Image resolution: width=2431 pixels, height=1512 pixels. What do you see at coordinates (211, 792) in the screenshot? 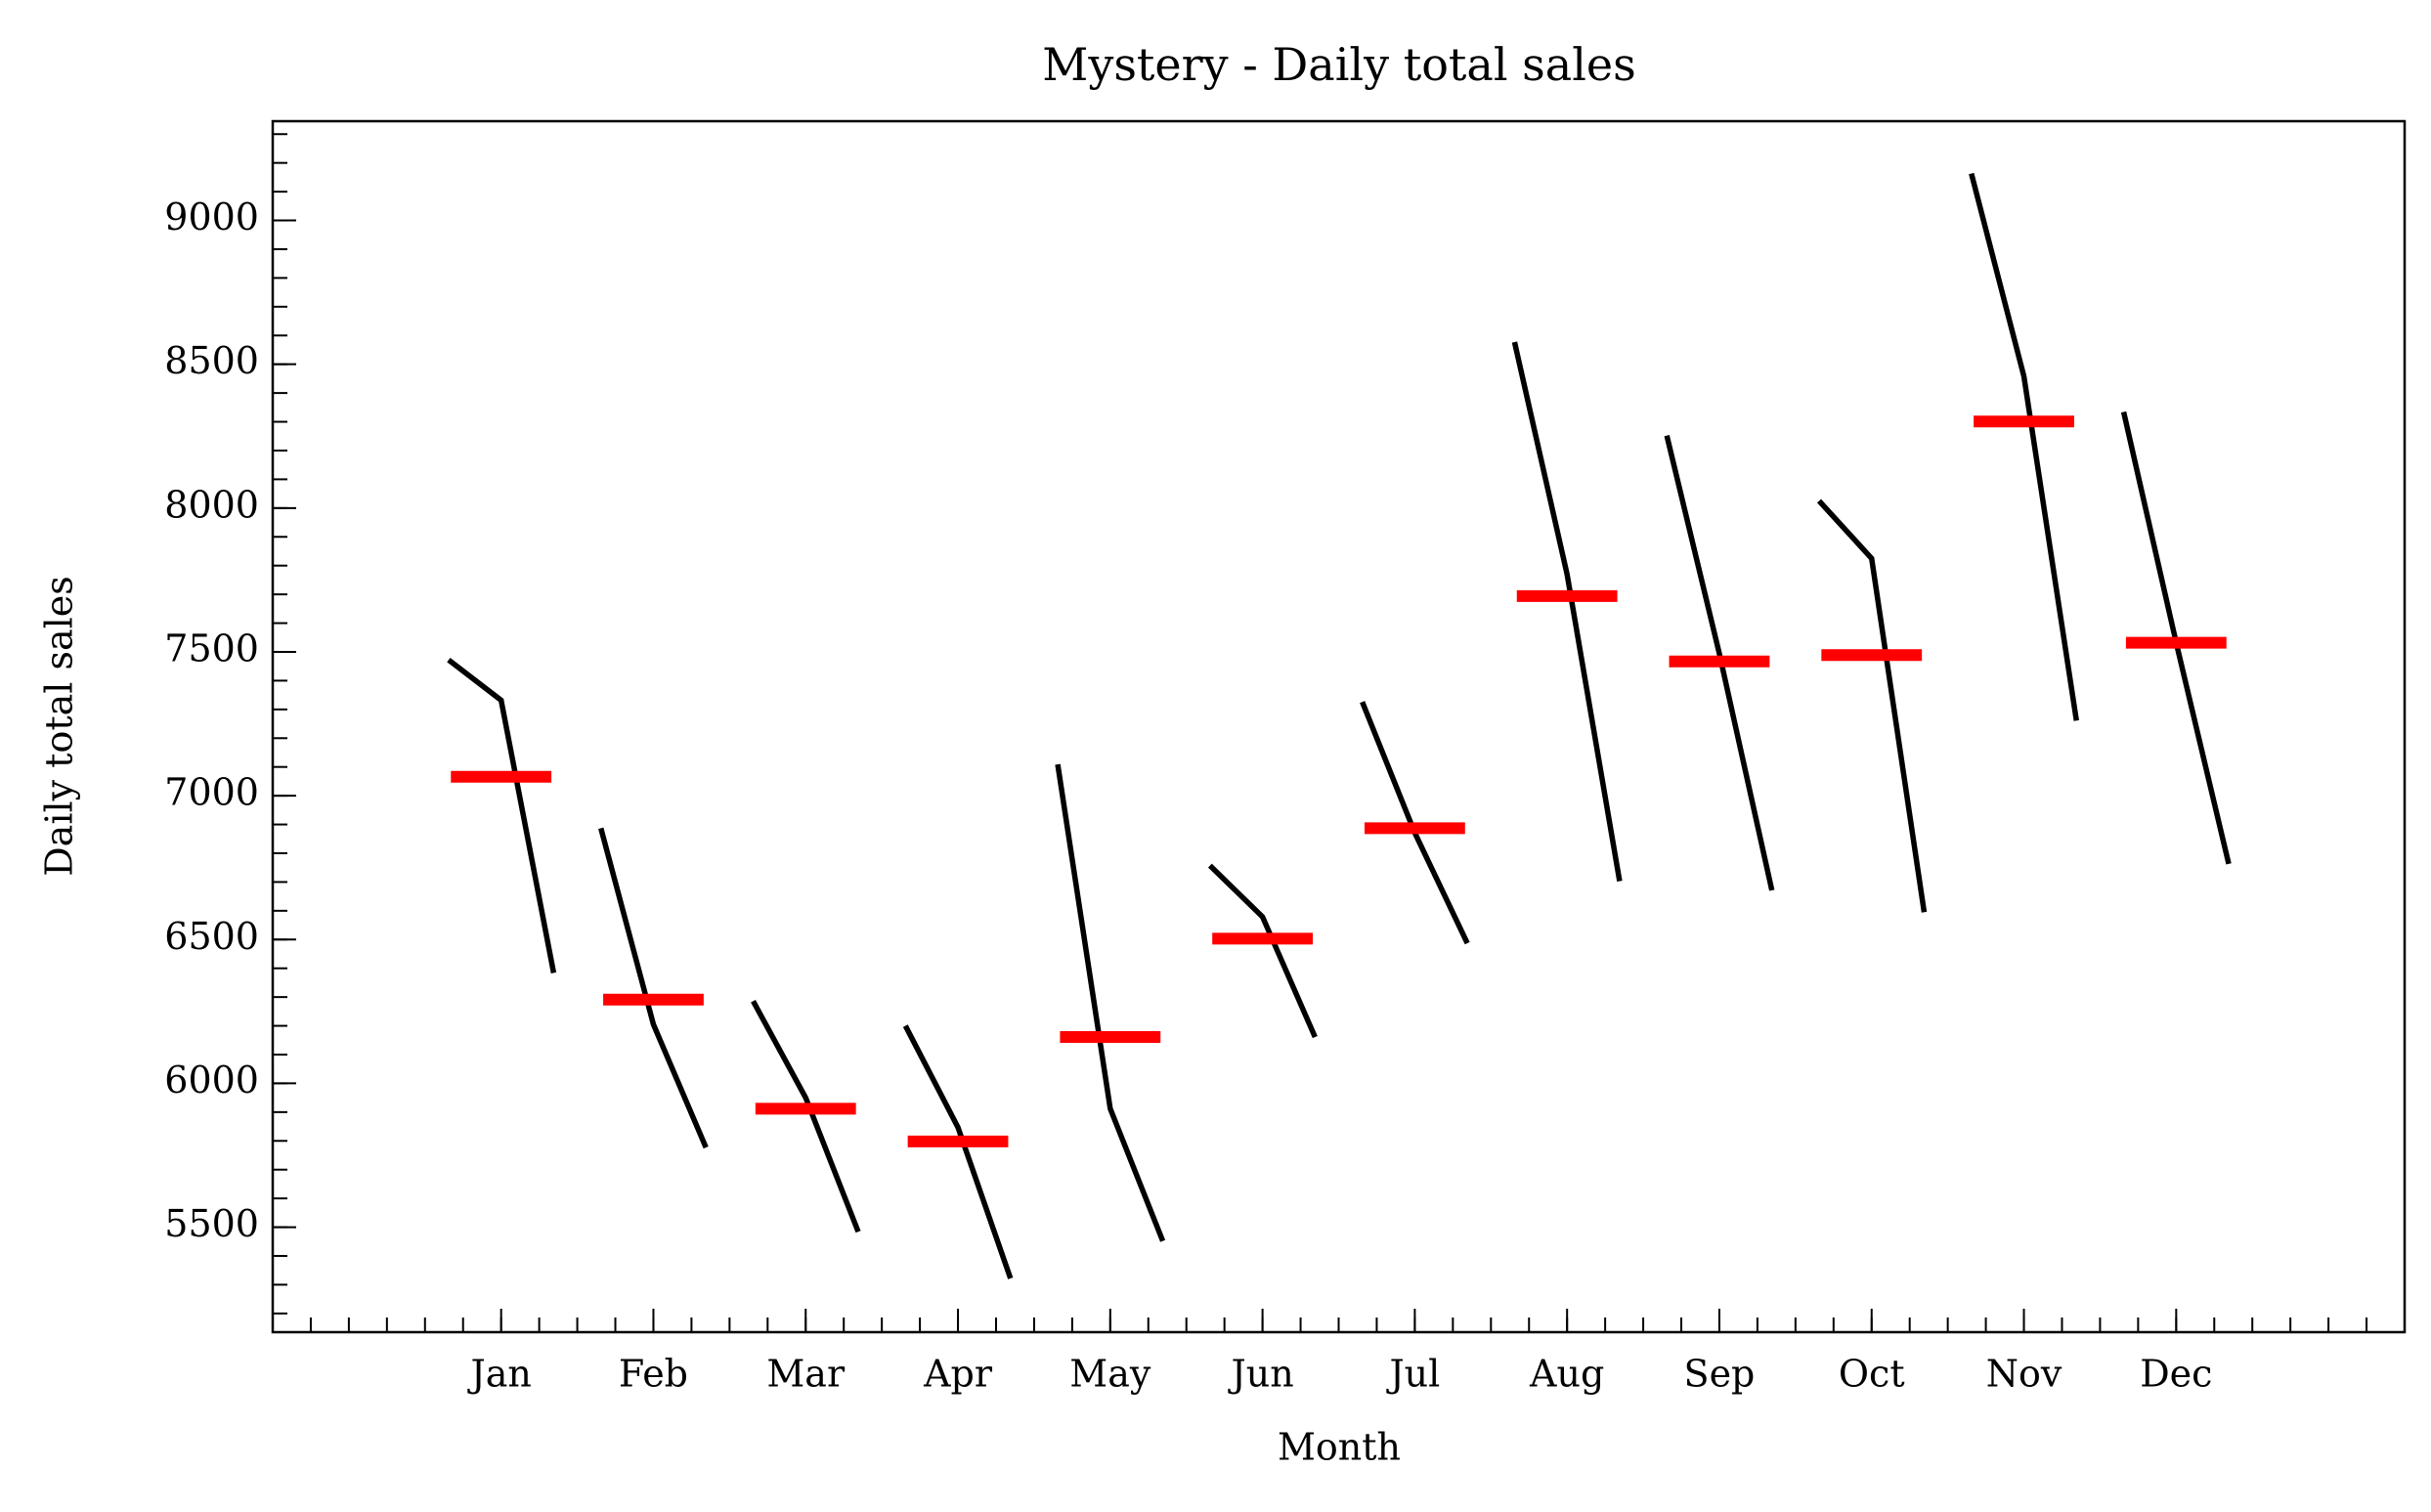
I see `y-tick-label: 7000` at bounding box center [211, 792].